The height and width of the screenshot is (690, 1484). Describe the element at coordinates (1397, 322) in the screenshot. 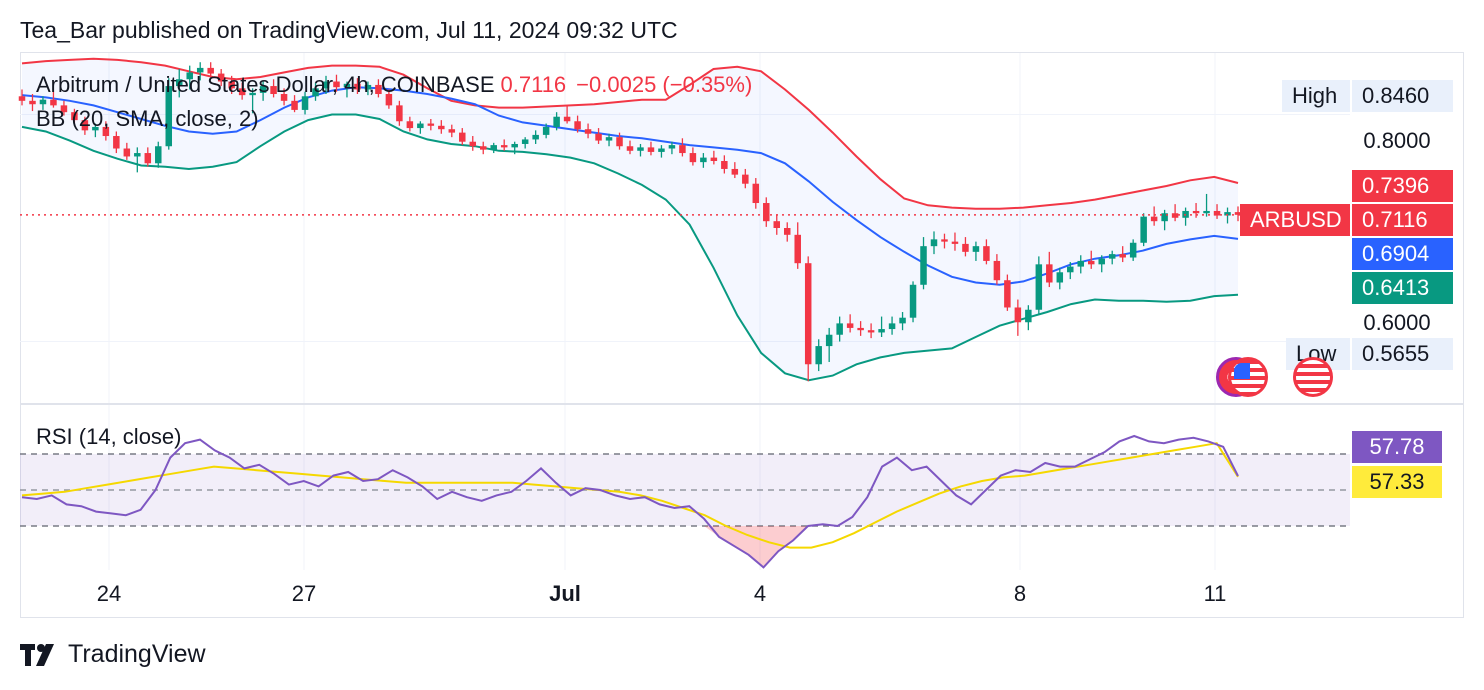

I see `price-tick: 0.6000` at that location.